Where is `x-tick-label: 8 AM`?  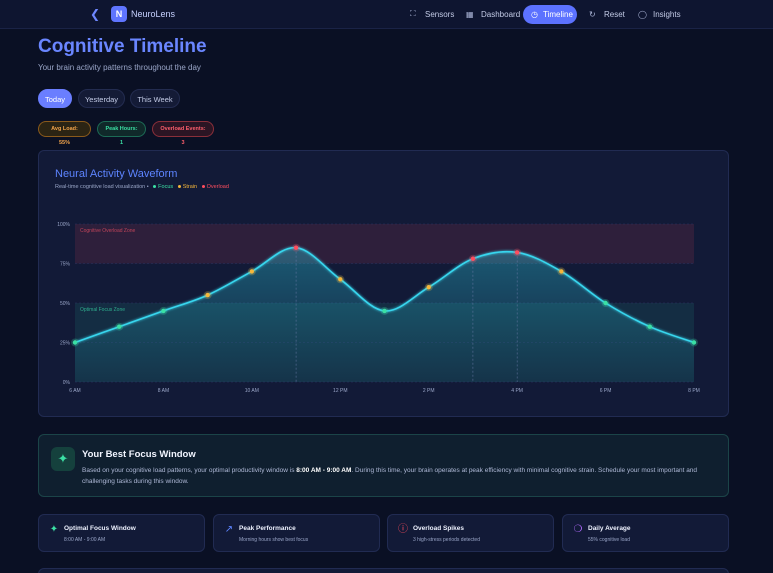 x-tick-label: 8 AM is located at coordinates (163, 391).